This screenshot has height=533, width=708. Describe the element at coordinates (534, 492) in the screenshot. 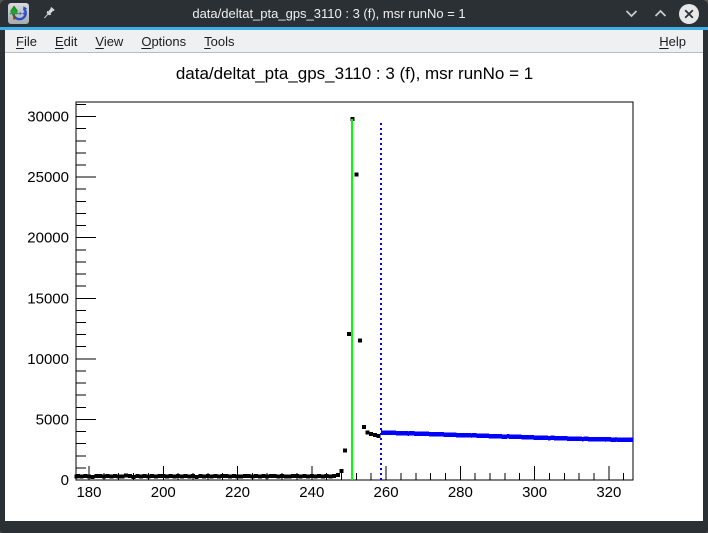

I see `x-axis-tick-label: 300` at that location.